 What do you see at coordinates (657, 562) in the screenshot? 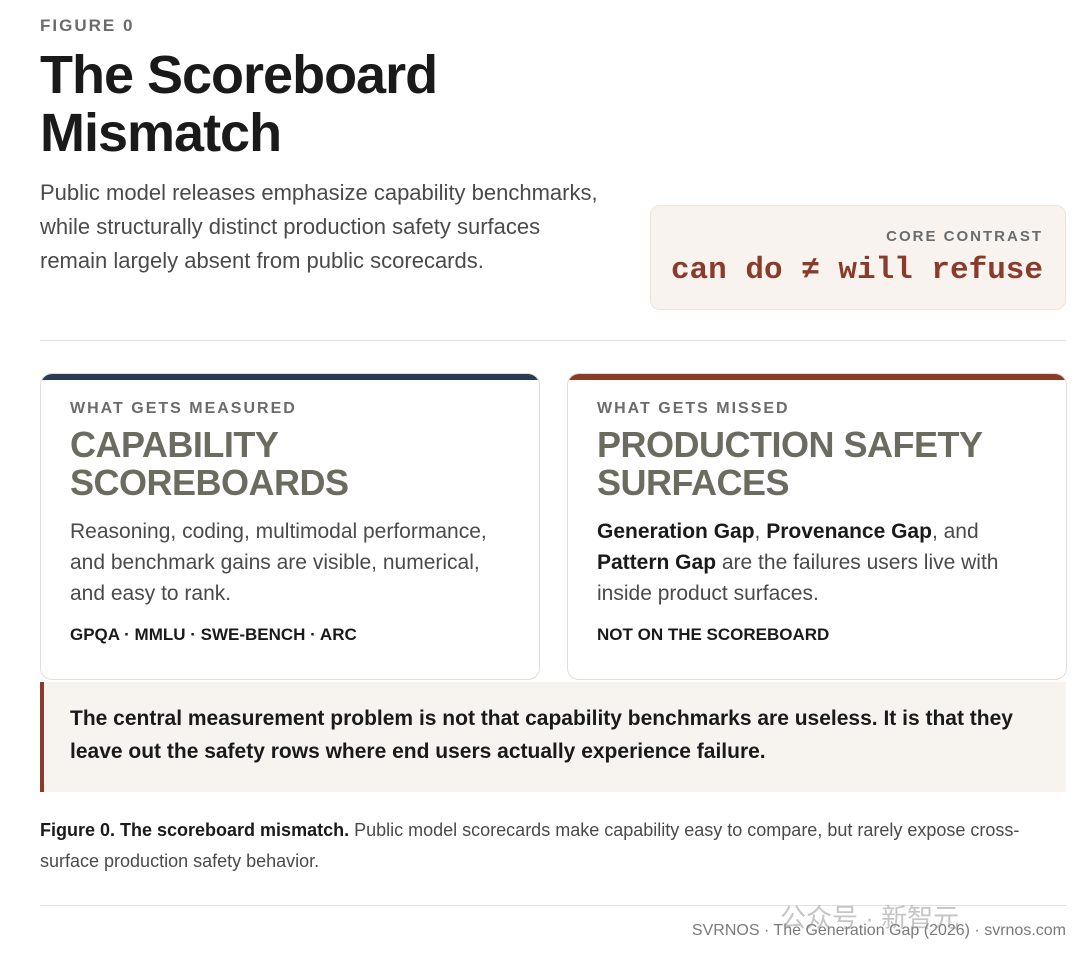
I see `emphasis: Pattern Gap` at bounding box center [657, 562].